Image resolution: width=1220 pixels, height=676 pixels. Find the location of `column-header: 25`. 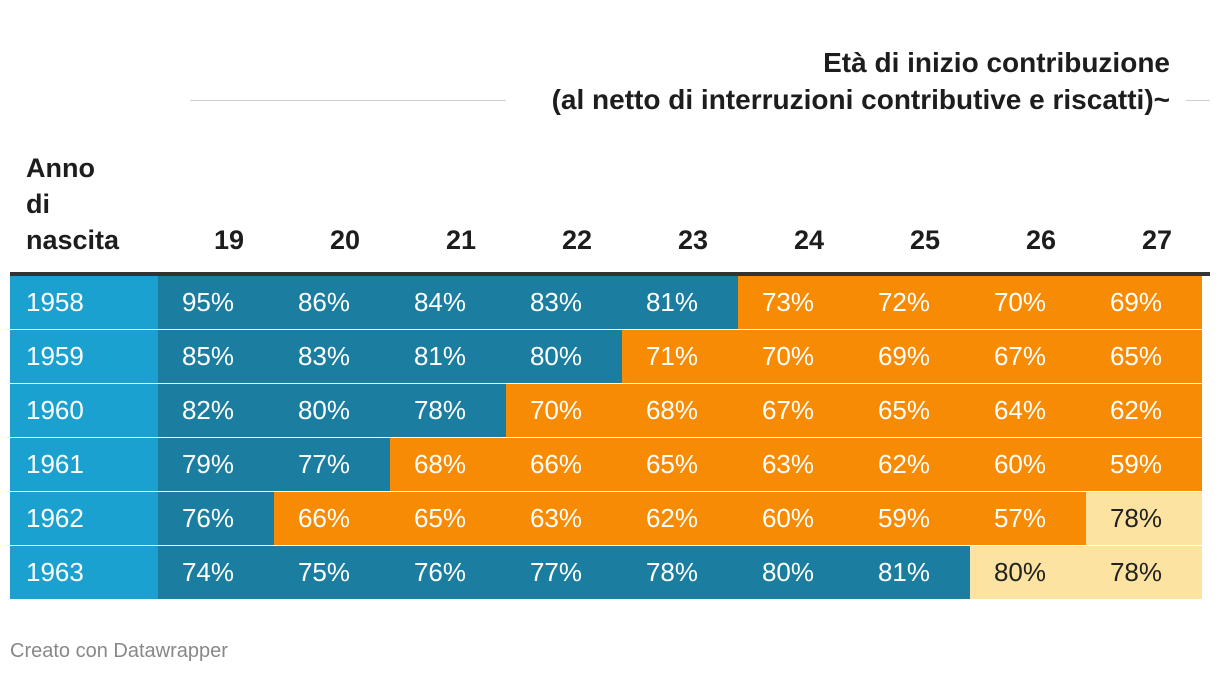

column-header: 25 is located at coordinates (924, 240).